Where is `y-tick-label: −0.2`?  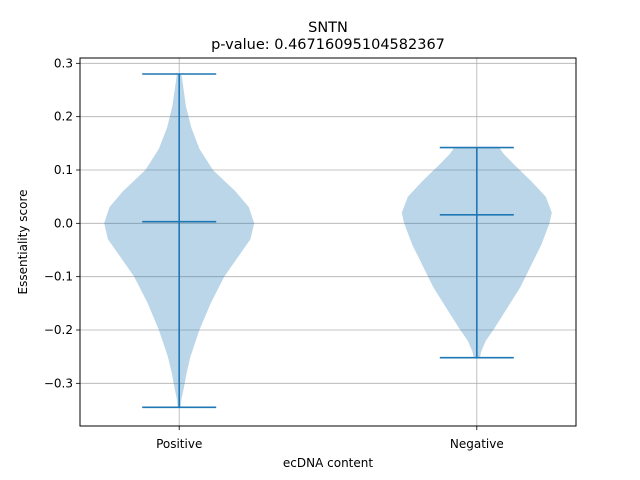 y-tick-label: −0.2 is located at coordinates (58, 330).